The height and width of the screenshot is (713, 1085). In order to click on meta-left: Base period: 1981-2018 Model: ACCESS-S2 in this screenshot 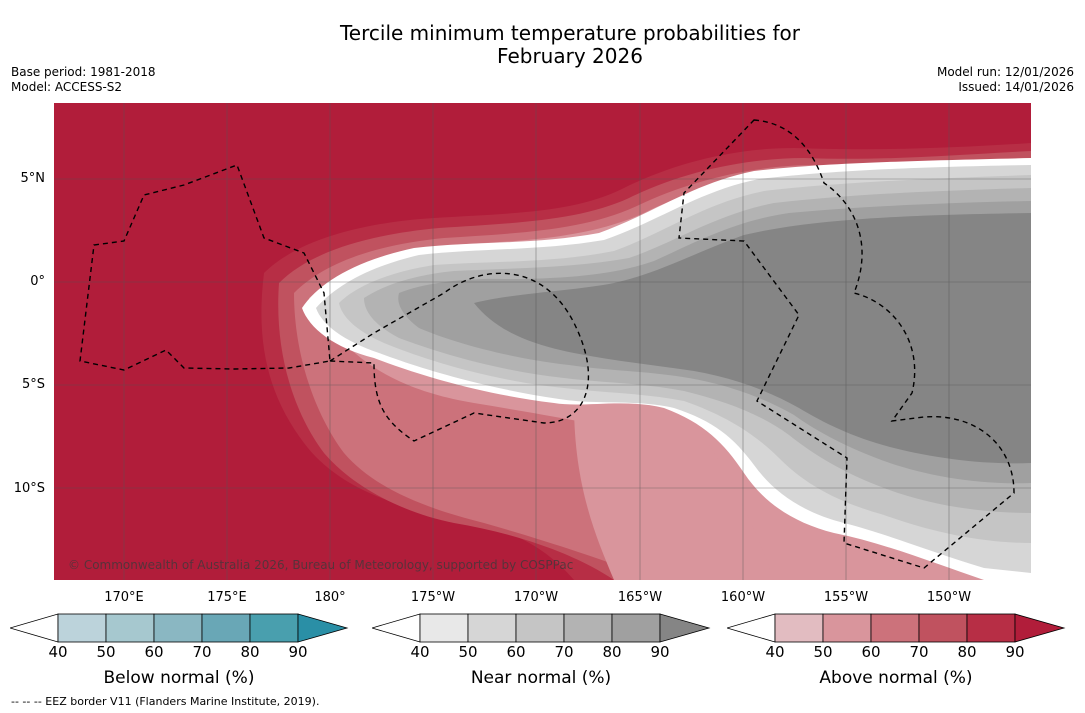, I will do `click(83, 80)`.